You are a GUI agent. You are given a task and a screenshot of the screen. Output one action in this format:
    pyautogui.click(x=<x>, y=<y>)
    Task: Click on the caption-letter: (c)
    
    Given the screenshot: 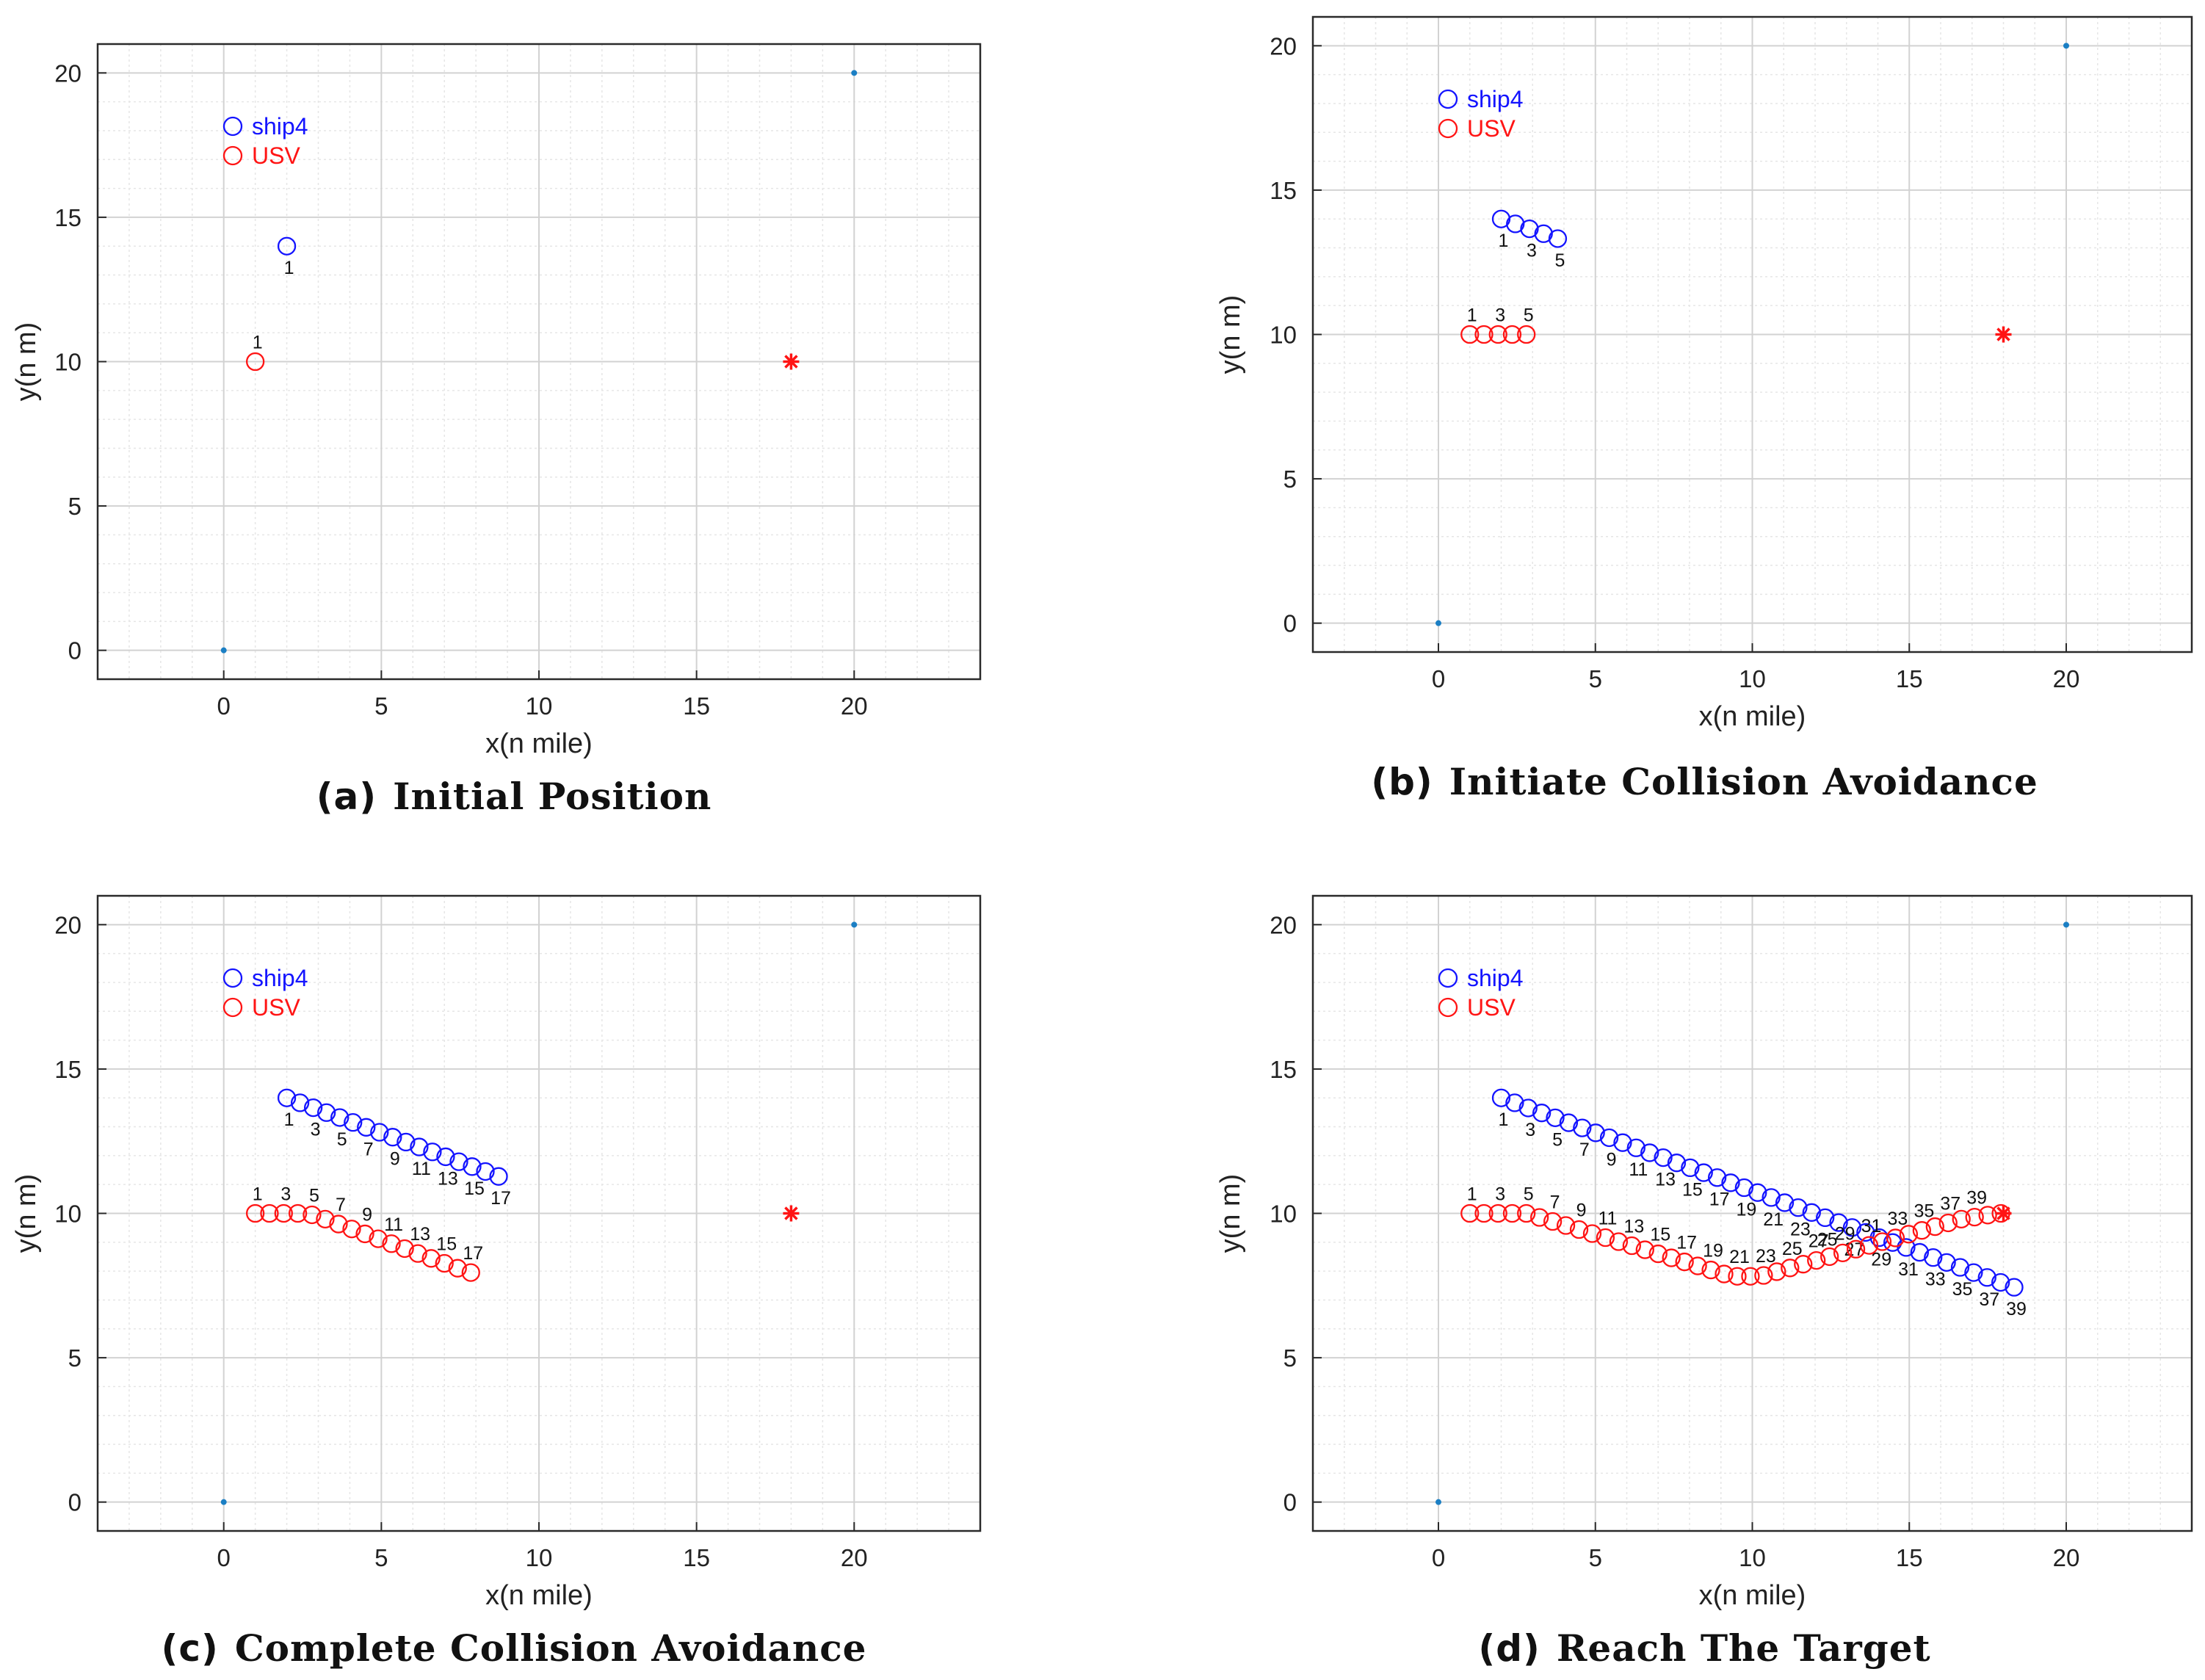 What is the action you would take?
    pyautogui.click(x=190, y=1648)
    